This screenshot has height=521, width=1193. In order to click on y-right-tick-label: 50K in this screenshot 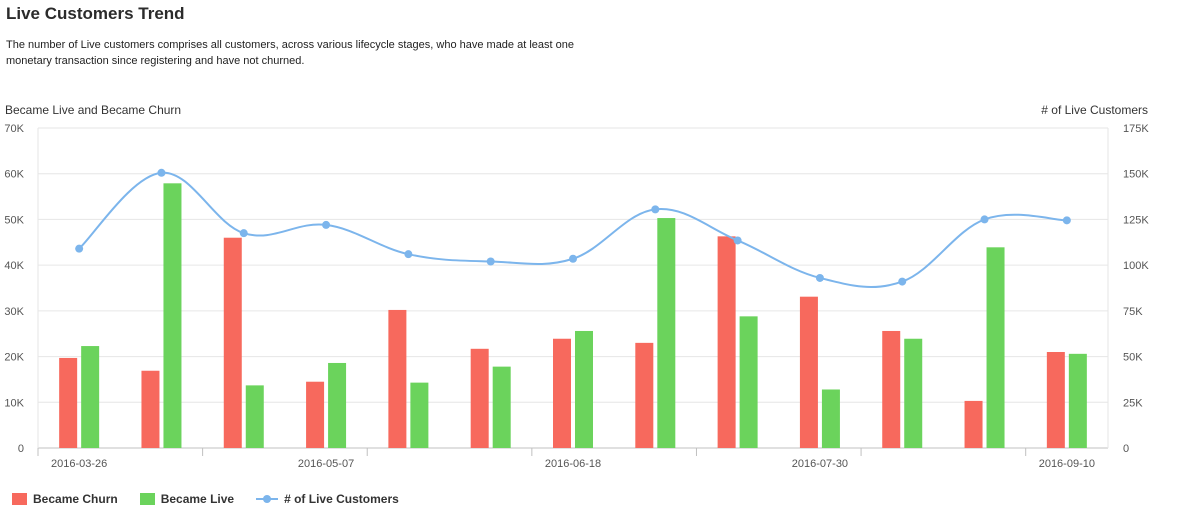, I will do `click(1133, 358)`.